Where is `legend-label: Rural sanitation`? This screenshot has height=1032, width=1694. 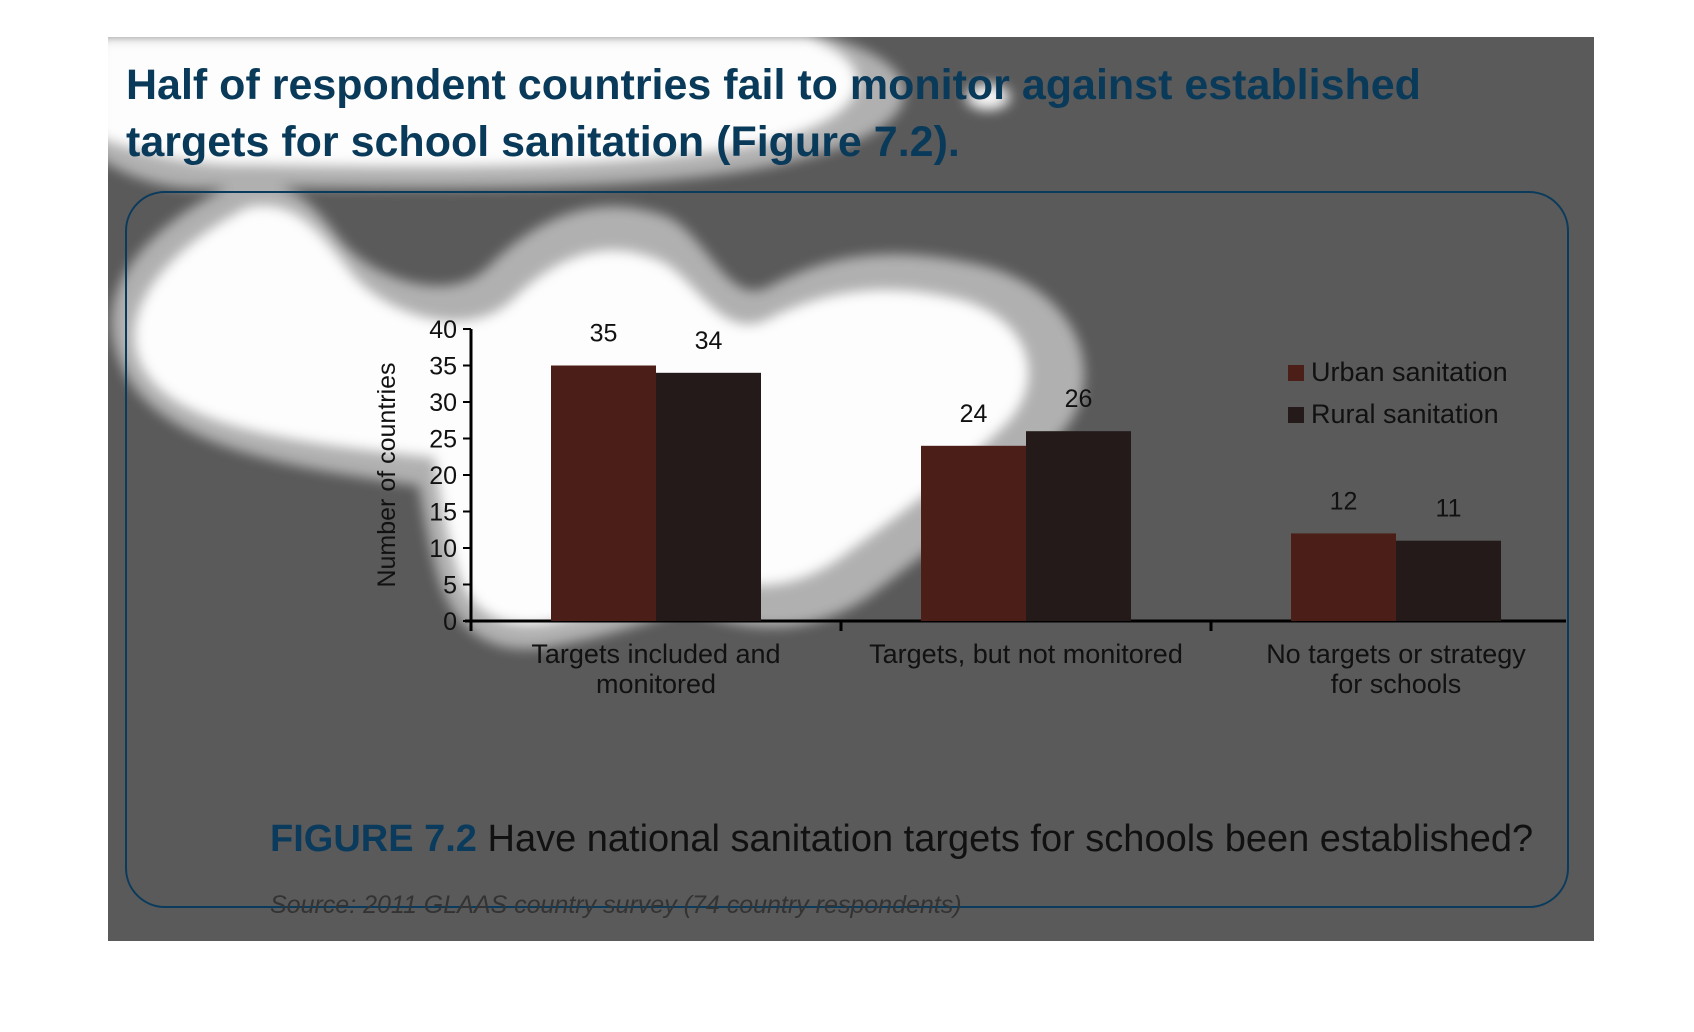
legend-label: Rural sanitation is located at coordinates (1405, 414).